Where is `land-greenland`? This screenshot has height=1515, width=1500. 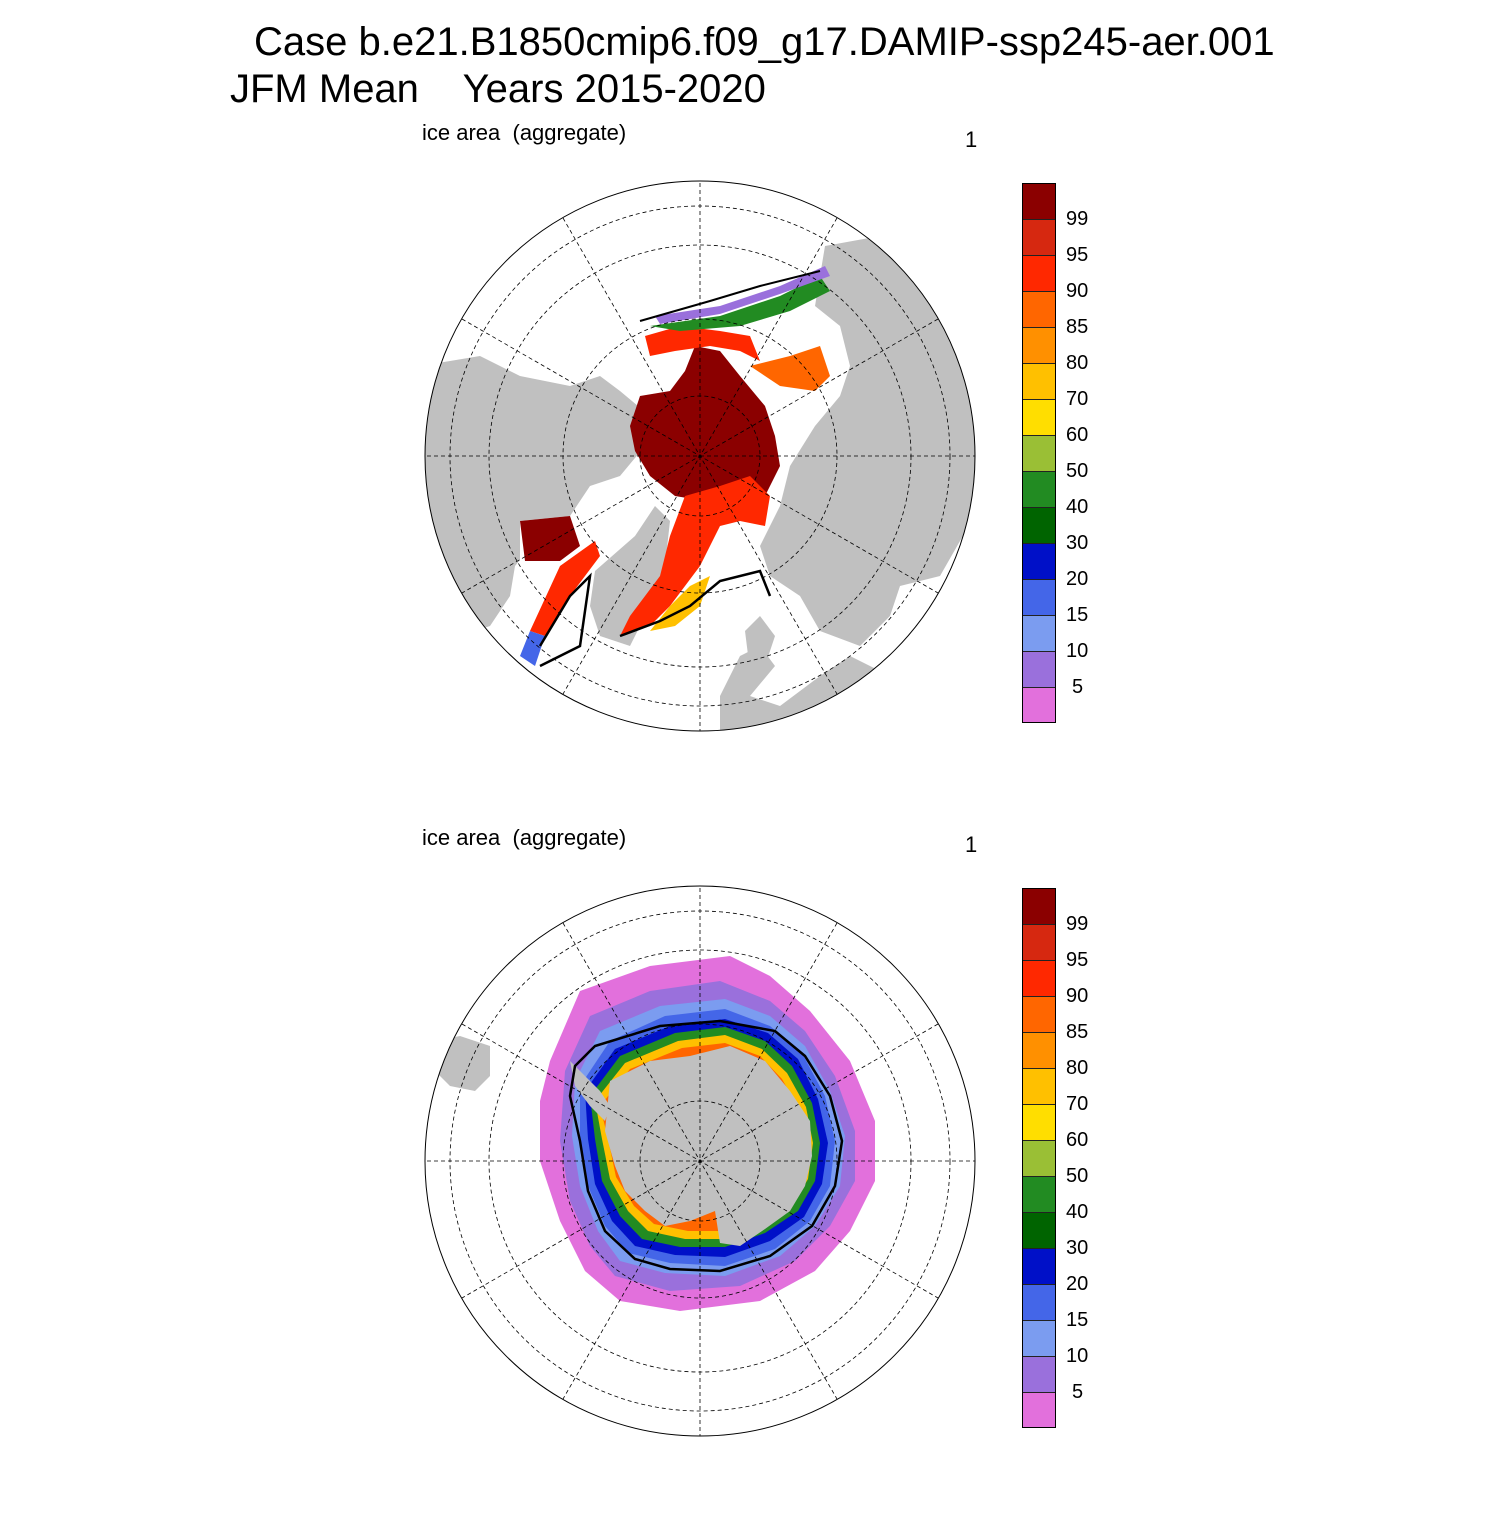 land-greenland is located at coordinates (630, 576).